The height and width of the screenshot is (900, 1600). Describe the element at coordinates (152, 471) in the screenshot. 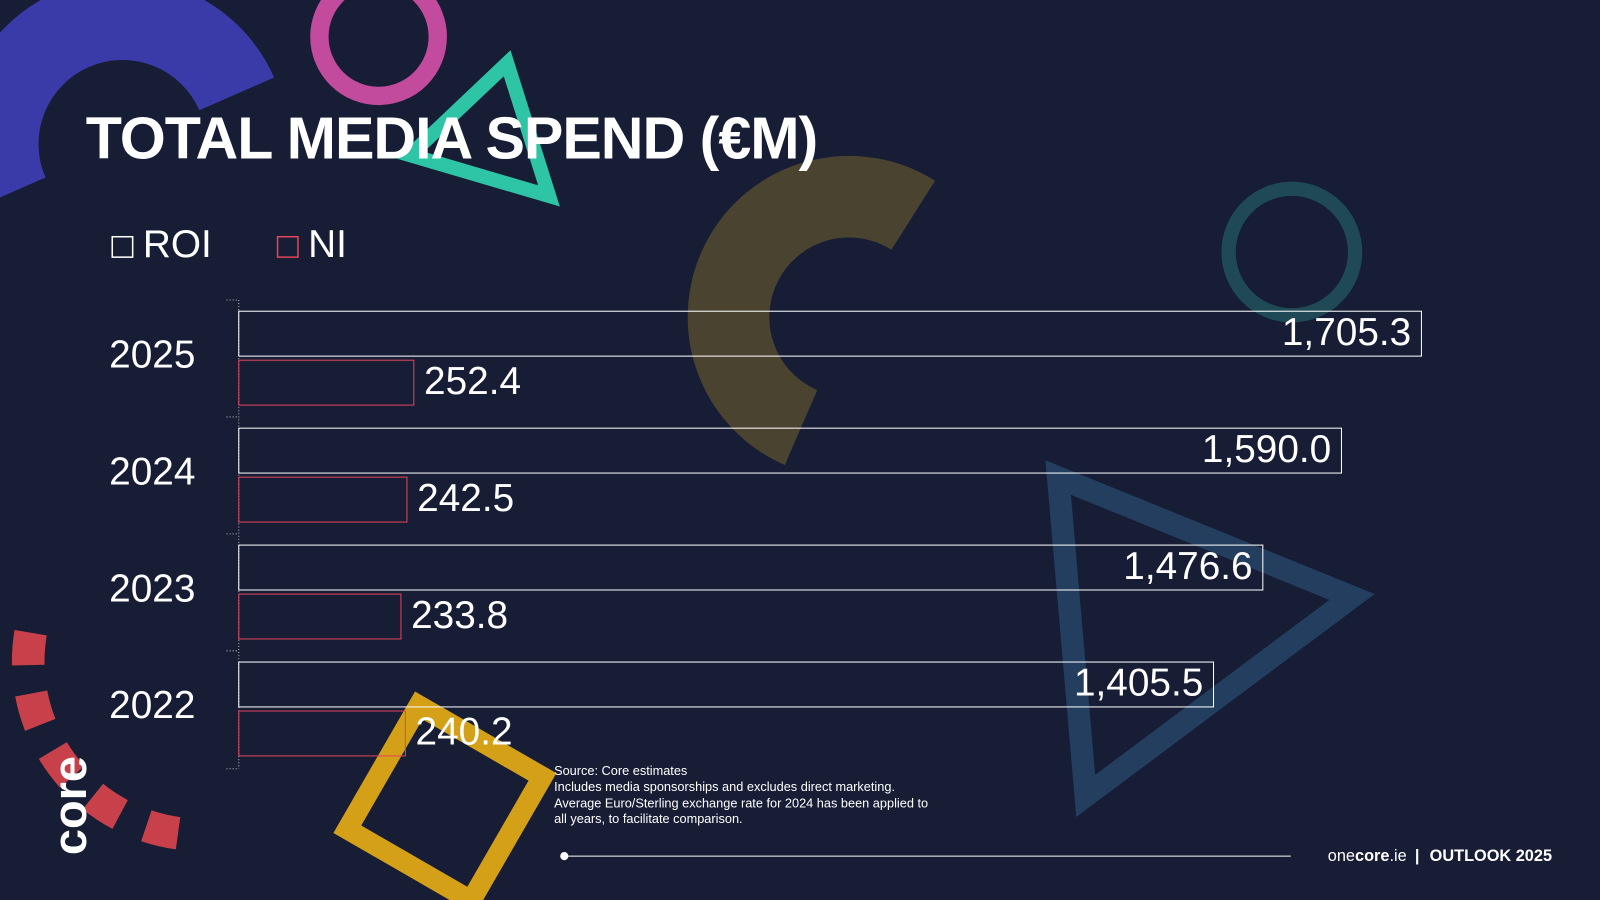

I see `category-label: 2024` at that location.